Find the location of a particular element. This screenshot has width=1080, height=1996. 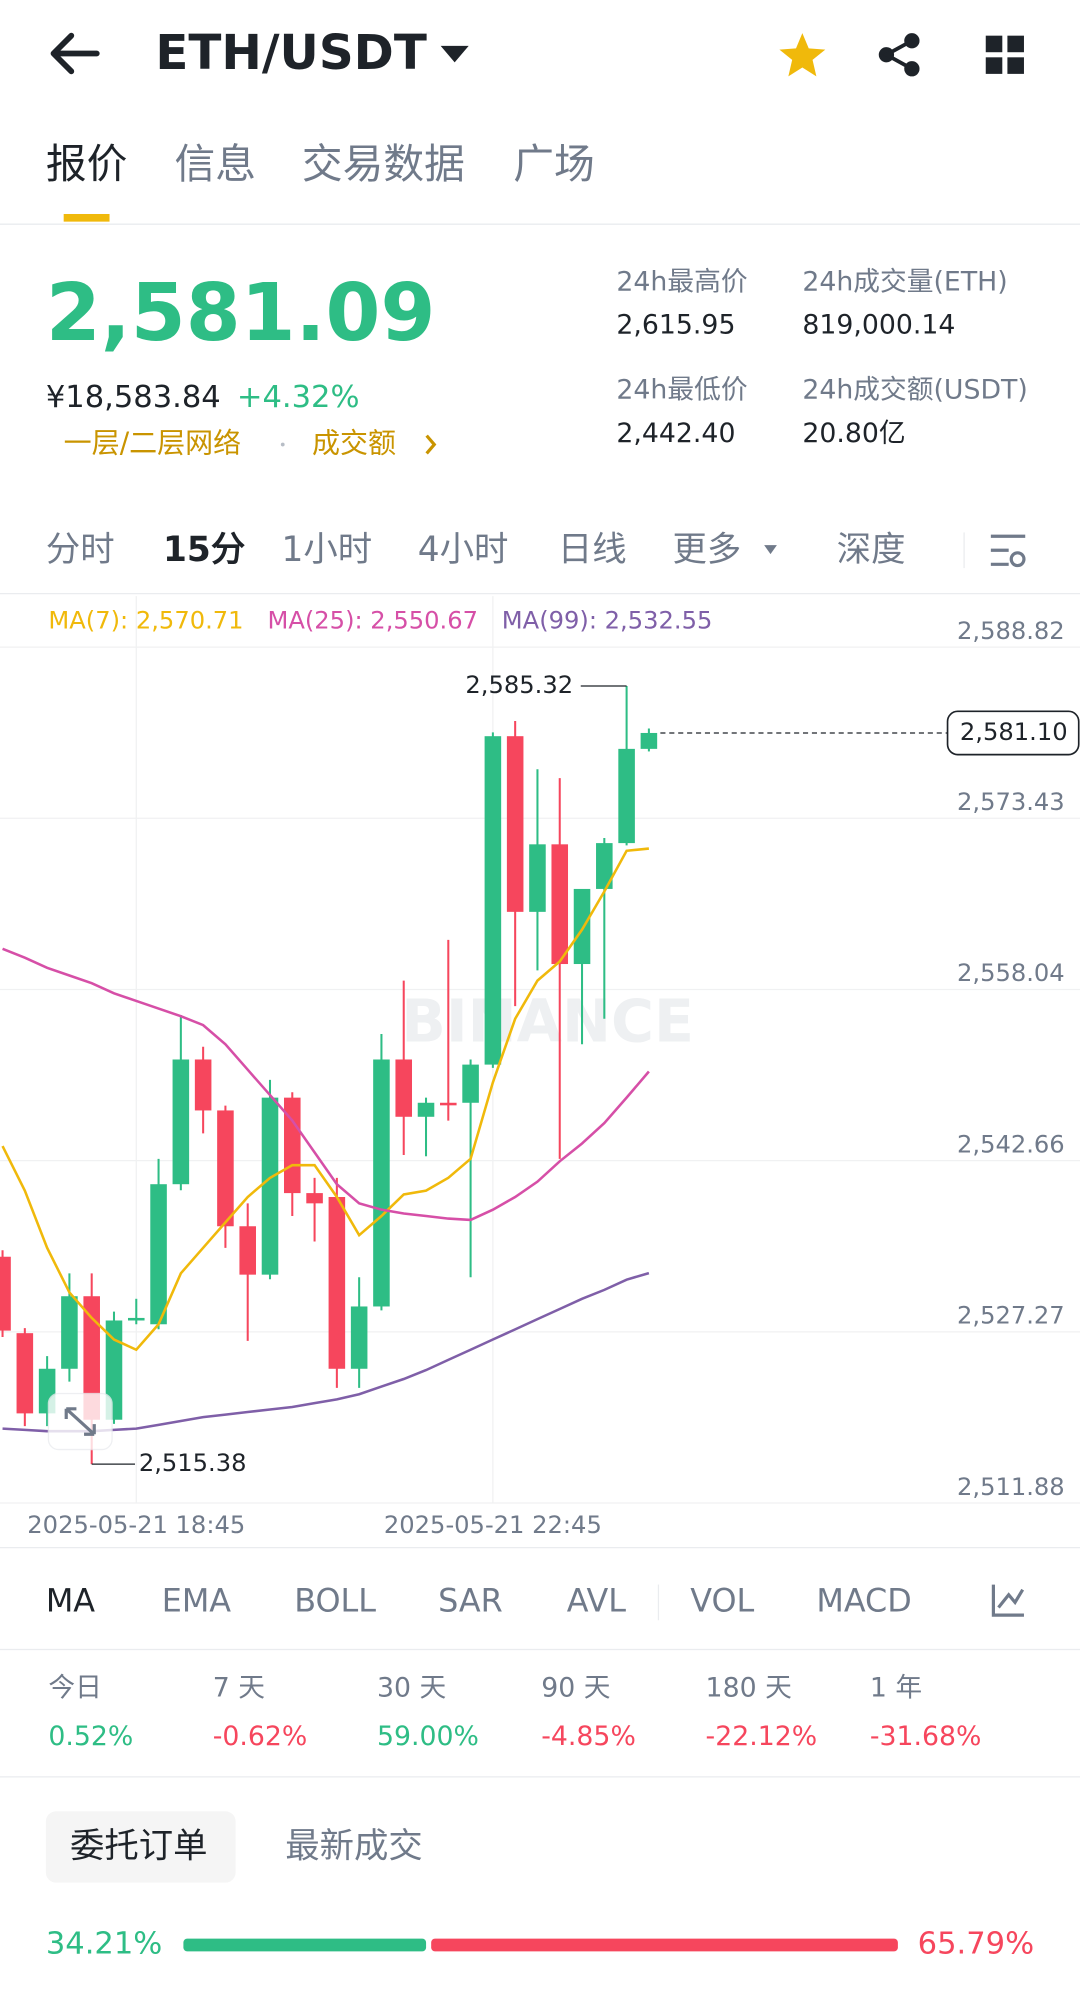

interval-tab: 深度 is located at coordinates (871, 550).